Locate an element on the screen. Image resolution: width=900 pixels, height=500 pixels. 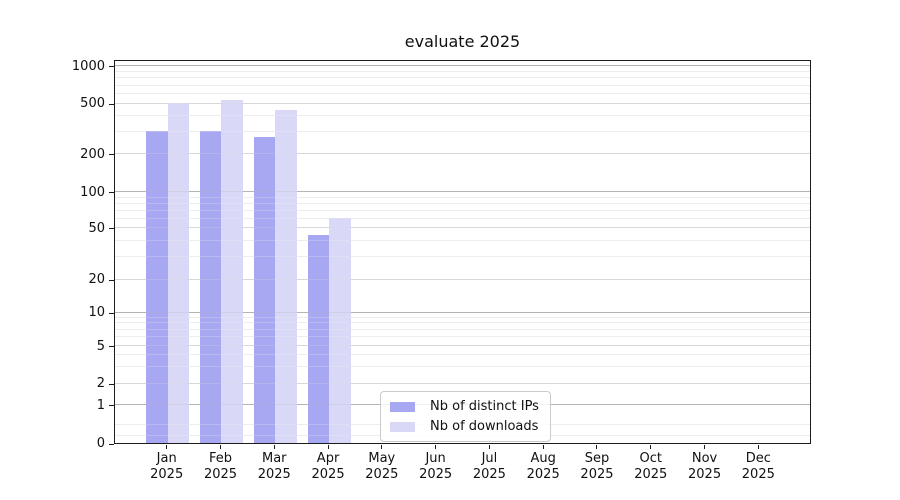
legend-swatch-distinct-ips is located at coordinates (402, 406).